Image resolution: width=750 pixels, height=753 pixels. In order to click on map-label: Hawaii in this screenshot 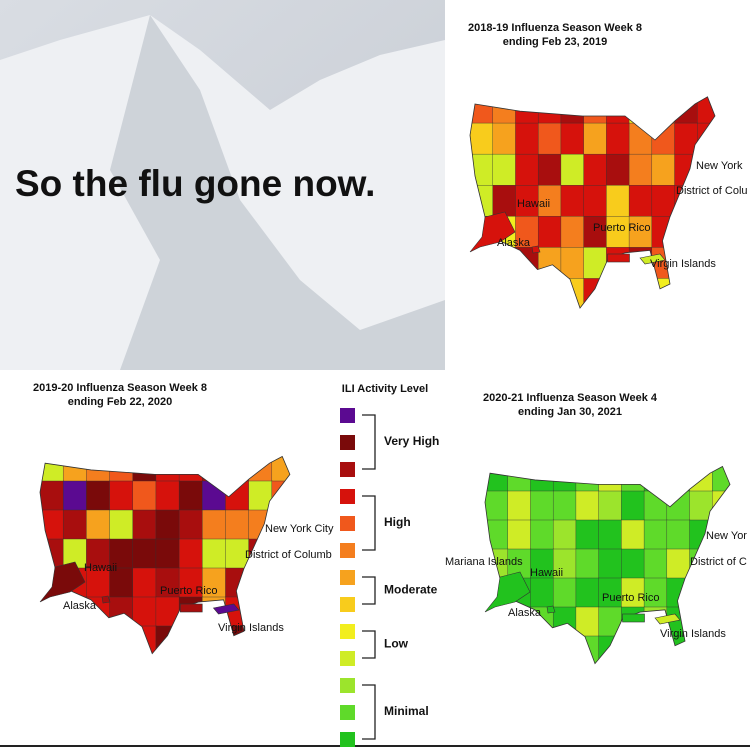, I will do `click(533, 204)`.